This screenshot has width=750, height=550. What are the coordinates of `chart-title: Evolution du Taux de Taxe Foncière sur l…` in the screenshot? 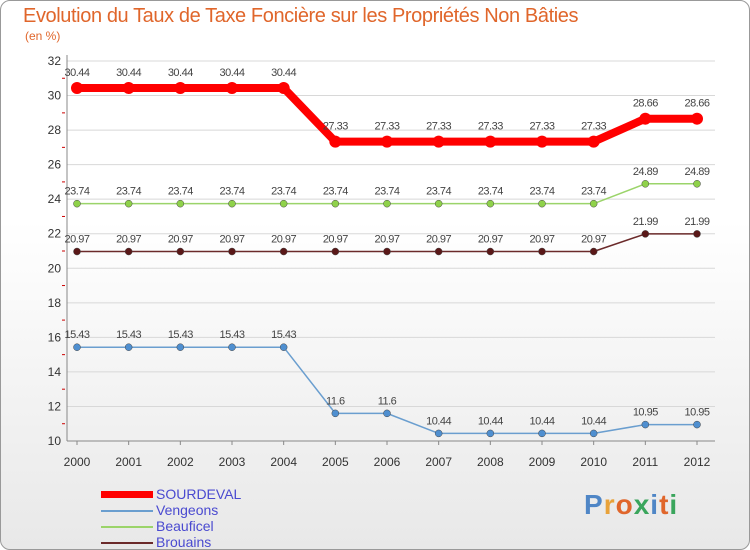 It's located at (301, 16).